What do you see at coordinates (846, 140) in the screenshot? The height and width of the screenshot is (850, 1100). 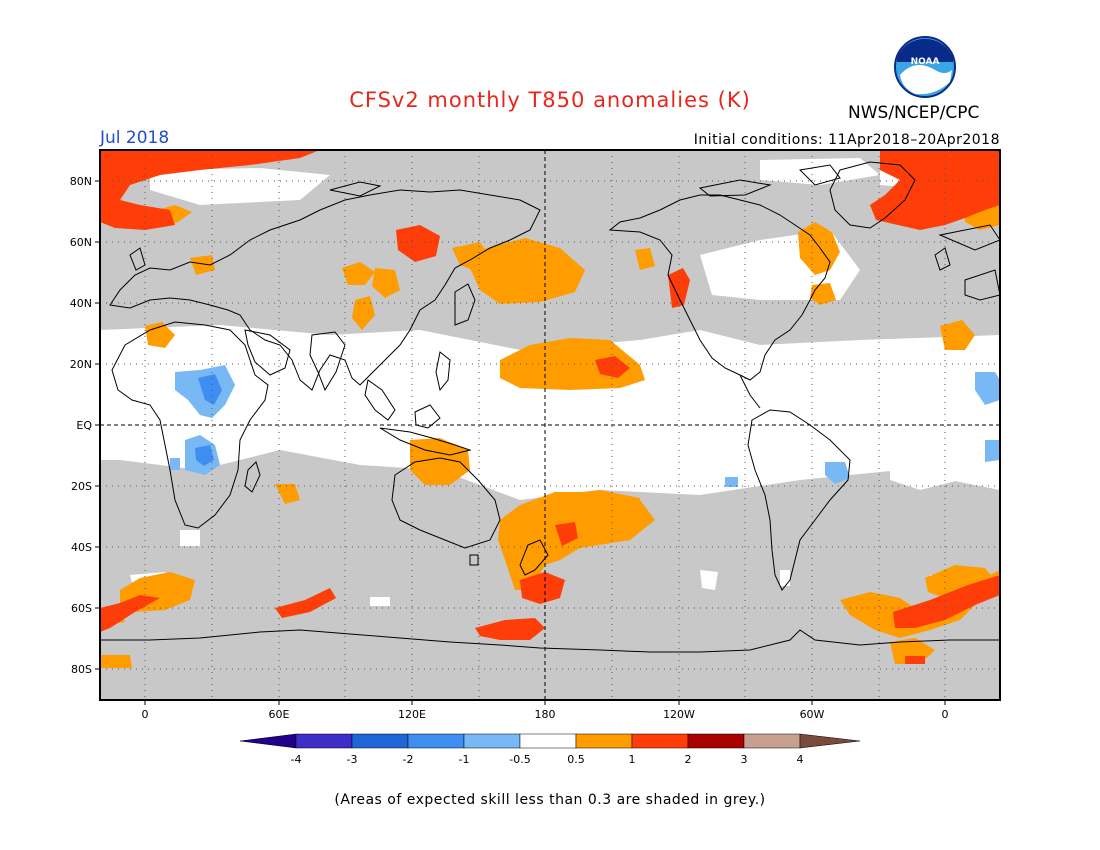 I see `initial-conditions: Initial conditions: 11Apr2018–20Apr2018` at bounding box center [846, 140].